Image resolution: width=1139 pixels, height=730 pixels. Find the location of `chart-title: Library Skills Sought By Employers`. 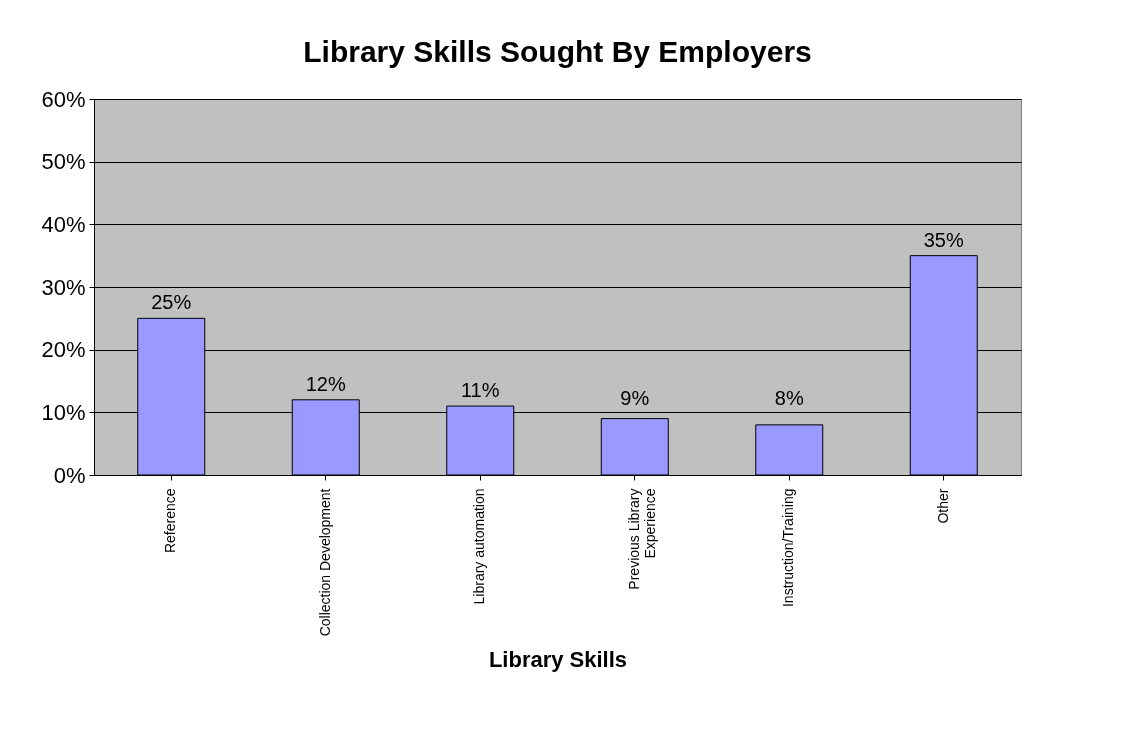

chart-title: Library Skills Sought By Employers is located at coordinates (557, 51).